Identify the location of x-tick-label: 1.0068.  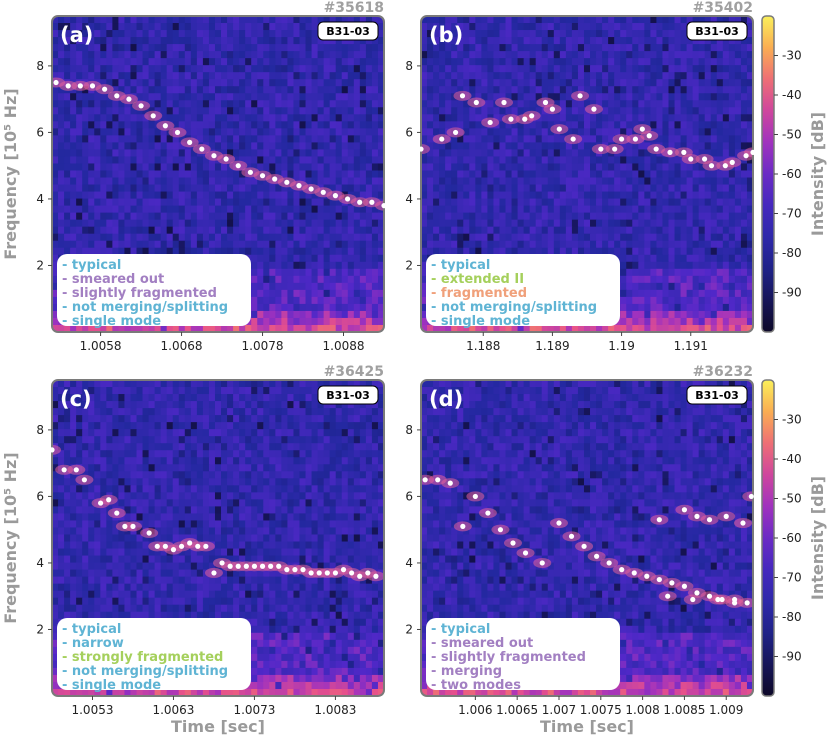
(182, 346).